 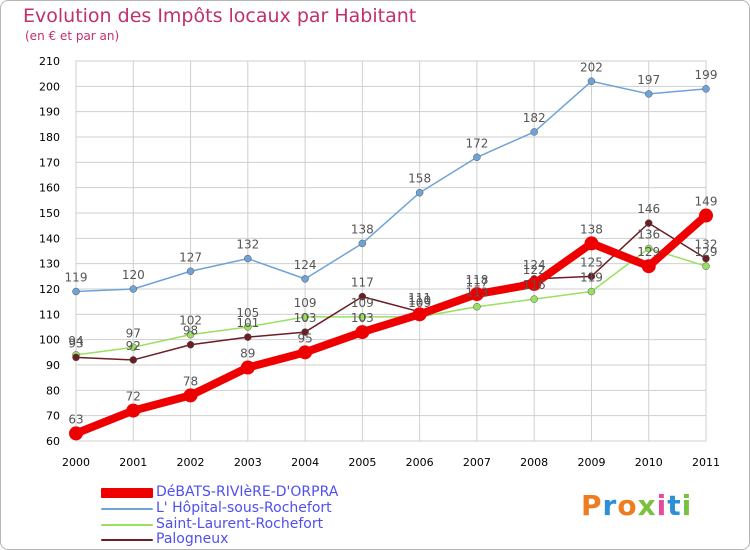 What do you see at coordinates (220, 16) in the screenshot?
I see `chart-title: Evolution des Impôts locaux par Habitant` at bounding box center [220, 16].